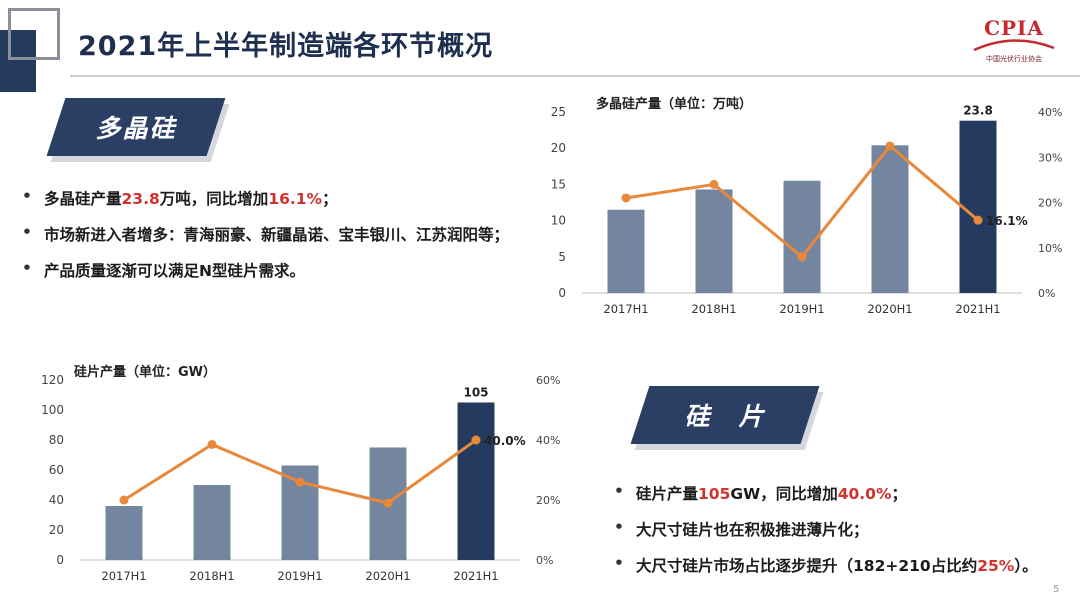 The height and width of the screenshot is (608, 1080). I want to click on page-number: 5, so click(1056, 589).